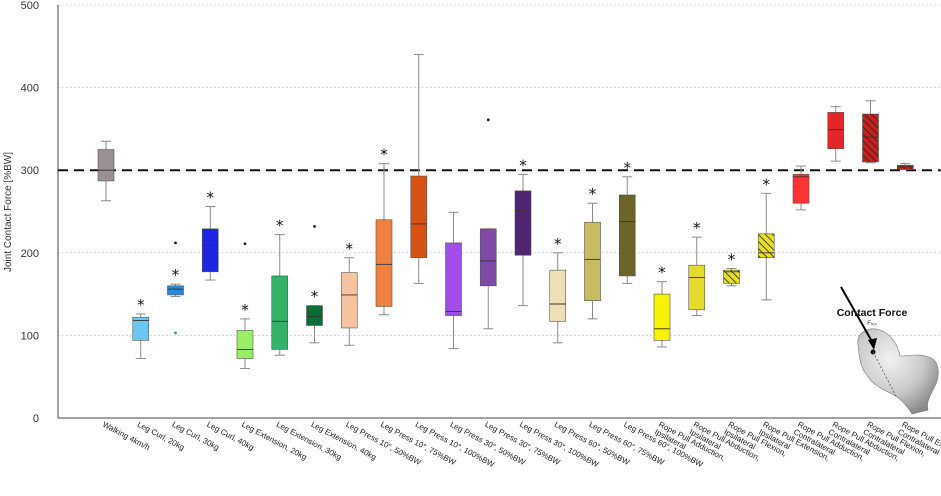 This screenshot has width=941, height=496. I want to click on contact-force-arrow, so click(857, 316).